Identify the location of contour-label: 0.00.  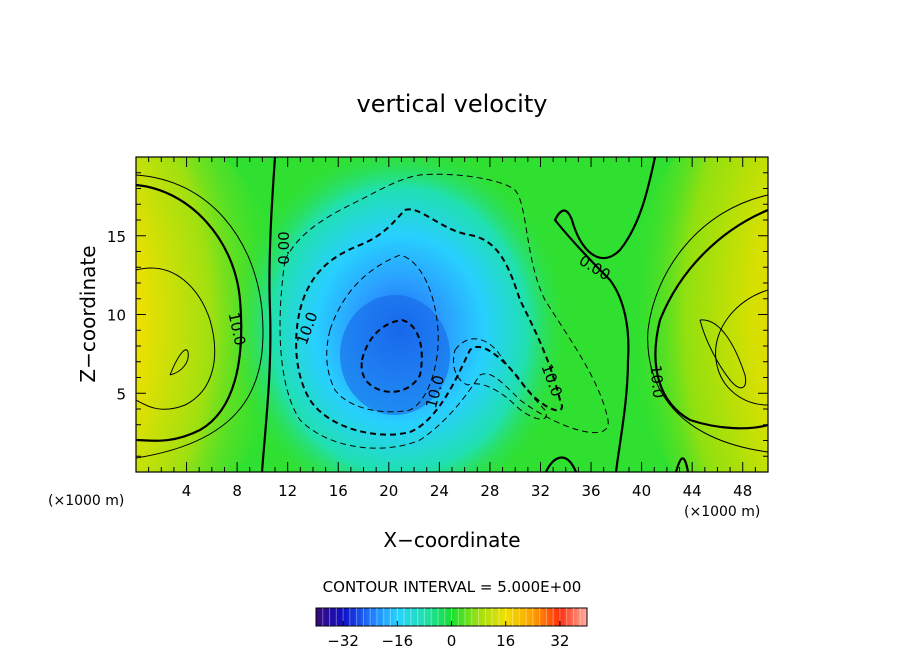
(284, 247).